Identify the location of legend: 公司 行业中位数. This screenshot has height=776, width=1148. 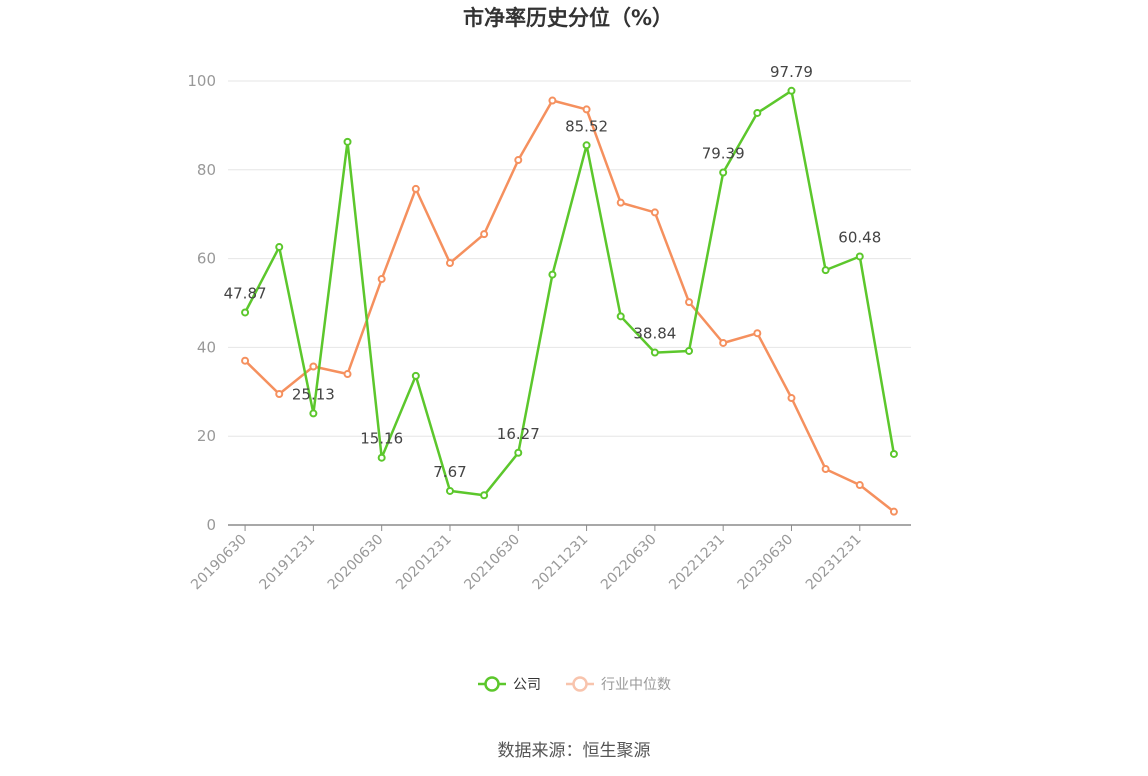
(574, 684).